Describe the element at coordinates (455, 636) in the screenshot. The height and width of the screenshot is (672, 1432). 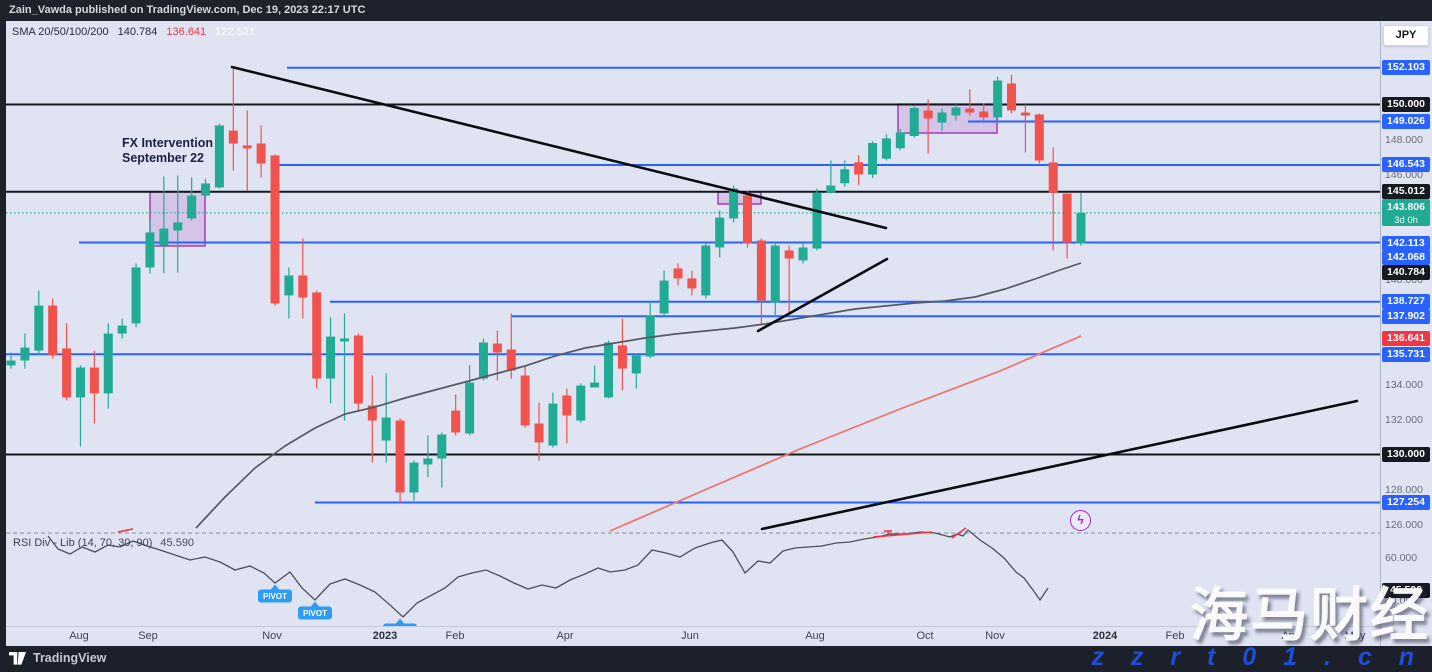
I see `time-axis-label-Feb: Feb` at that location.